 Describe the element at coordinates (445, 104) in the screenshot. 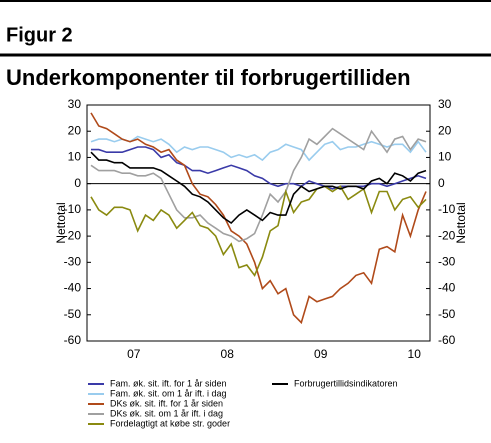

I see `y2-tick-label: 30` at that location.